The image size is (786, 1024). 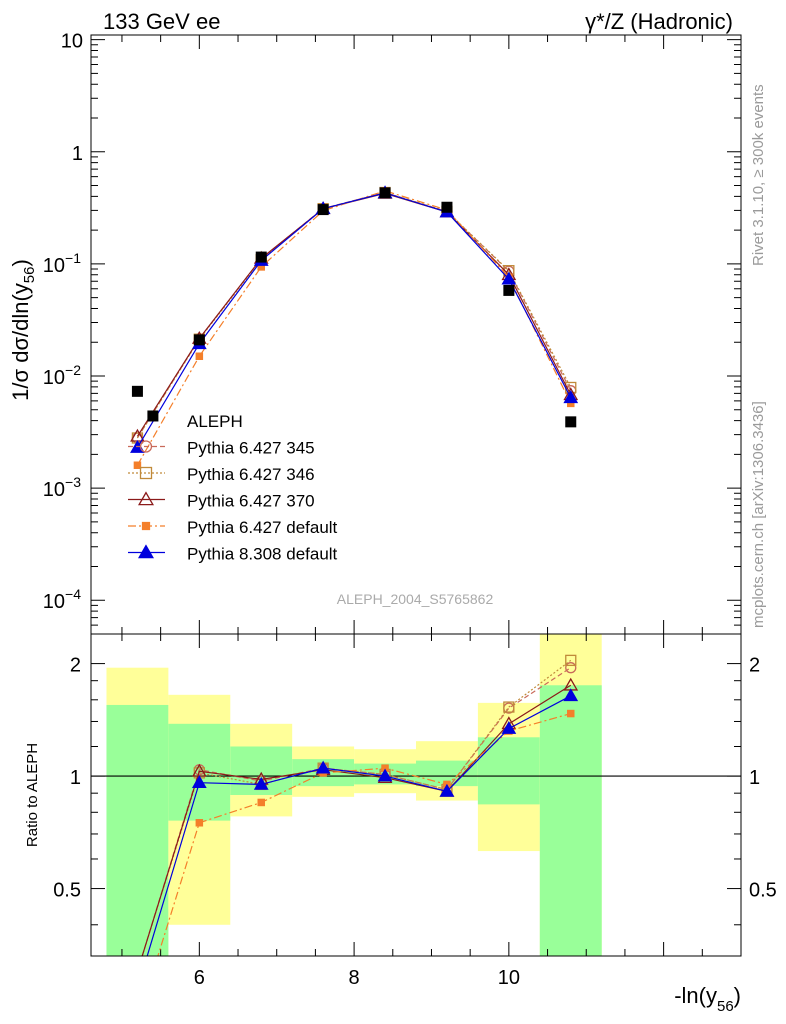 I want to click on ratio-y-tick-label: 2, so click(x=75, y=666).